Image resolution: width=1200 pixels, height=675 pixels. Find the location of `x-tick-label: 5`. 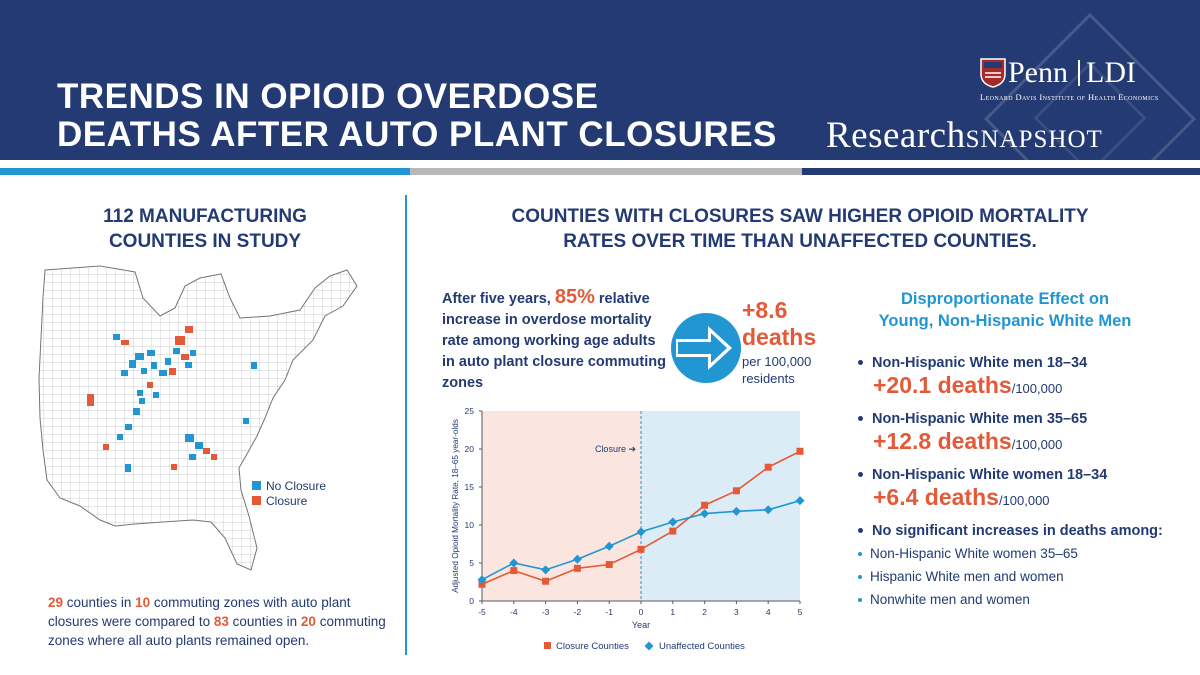

x-tick-label: 5 is located at coordinates (800, 612).